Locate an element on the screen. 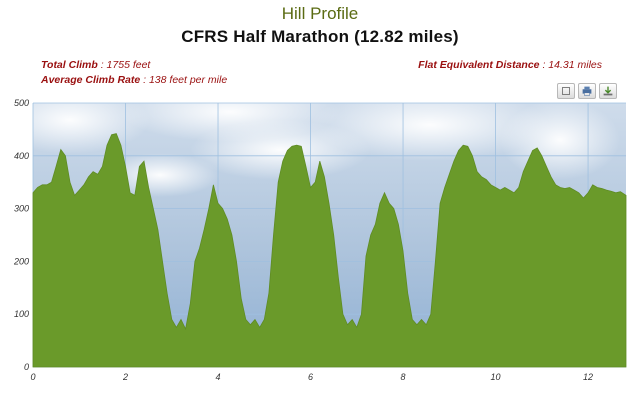 This screenshot has height=413, width=640. flat-equiv-label: Flat Equivalent Distance is located at coordinates (479, 65).